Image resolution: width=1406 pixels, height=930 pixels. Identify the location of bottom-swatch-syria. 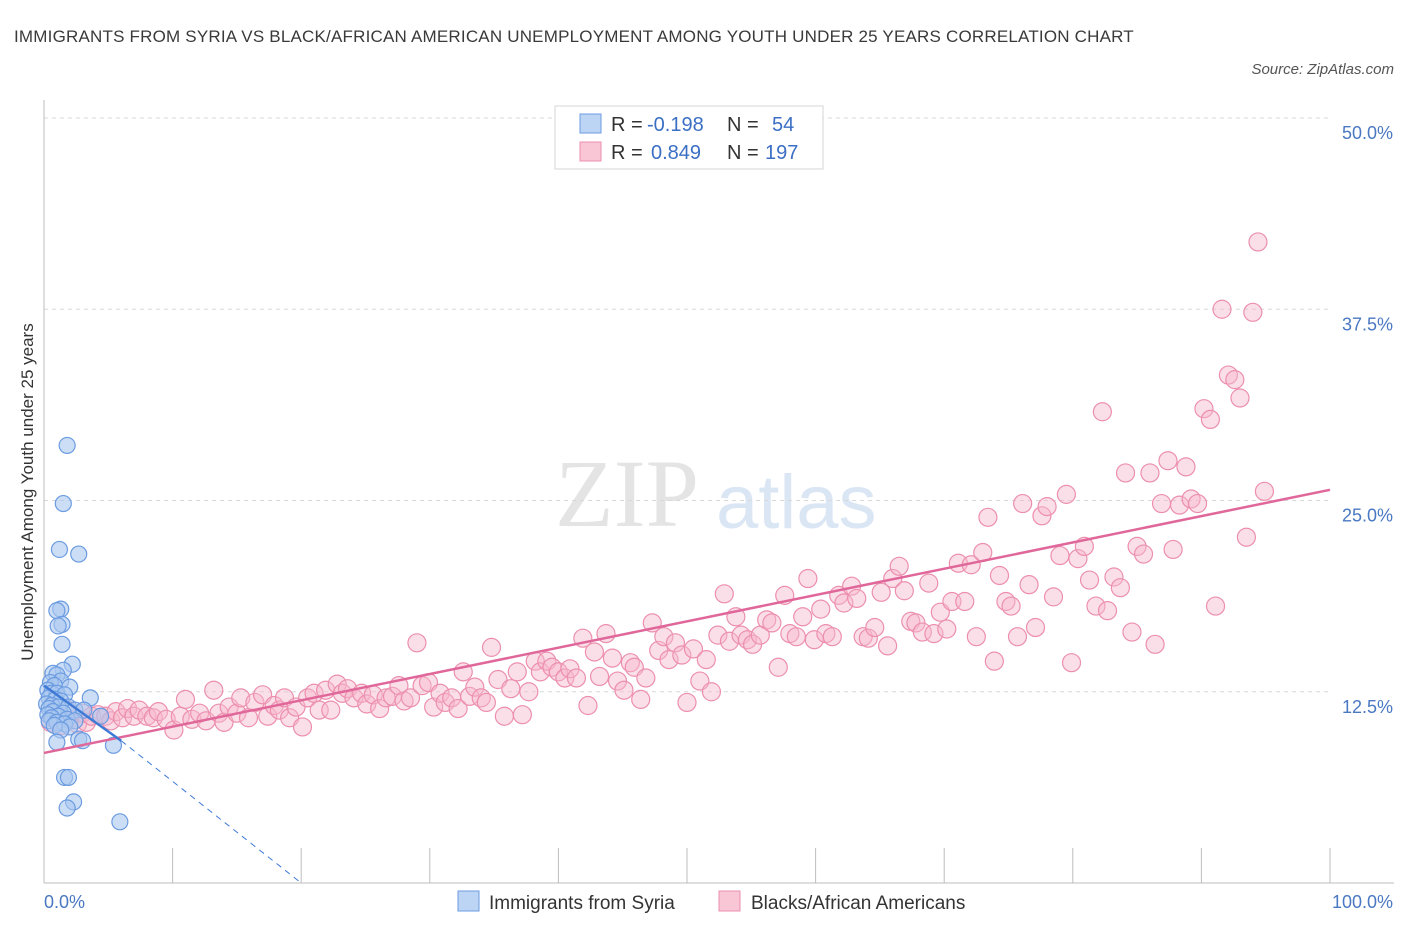
(468, 901).